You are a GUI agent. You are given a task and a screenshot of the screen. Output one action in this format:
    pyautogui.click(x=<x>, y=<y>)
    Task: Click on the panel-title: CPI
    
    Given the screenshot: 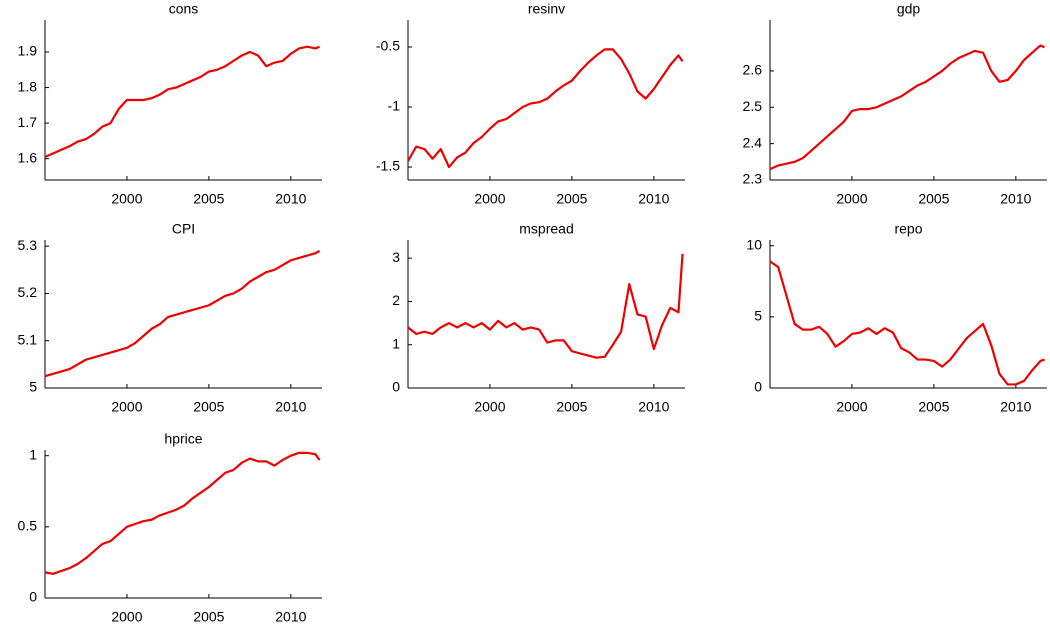 What is the action you would take?
    pyautogui.click(x=183, y=229)
    